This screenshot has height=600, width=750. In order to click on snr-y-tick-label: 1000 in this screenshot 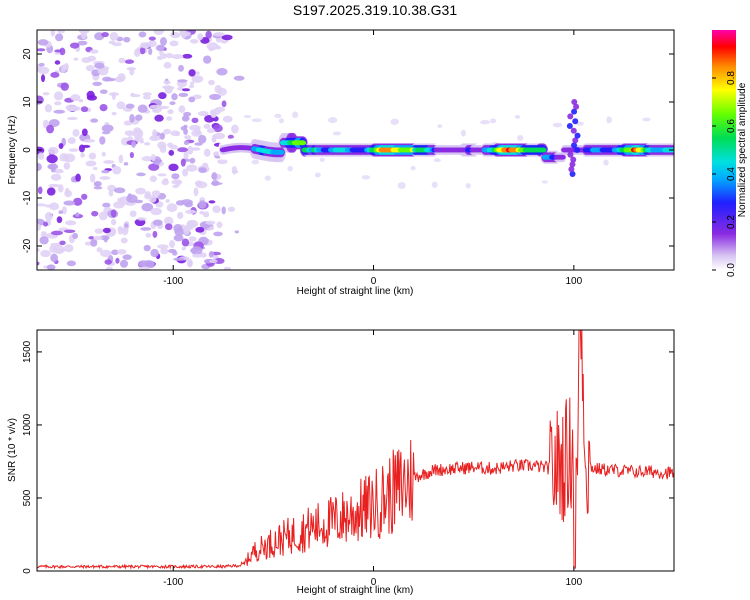, I will do `click(27, 424)`.